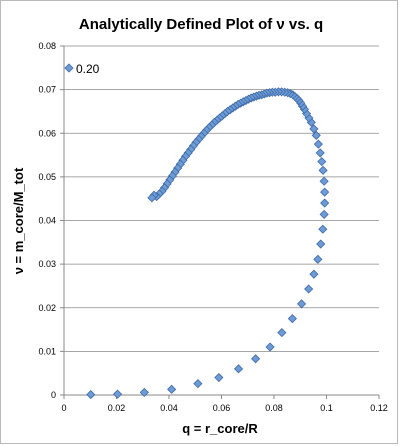  Describe the element at coordinates (274, 408) in the screenshot. I see `x-tick-label: 0.08` at that location.